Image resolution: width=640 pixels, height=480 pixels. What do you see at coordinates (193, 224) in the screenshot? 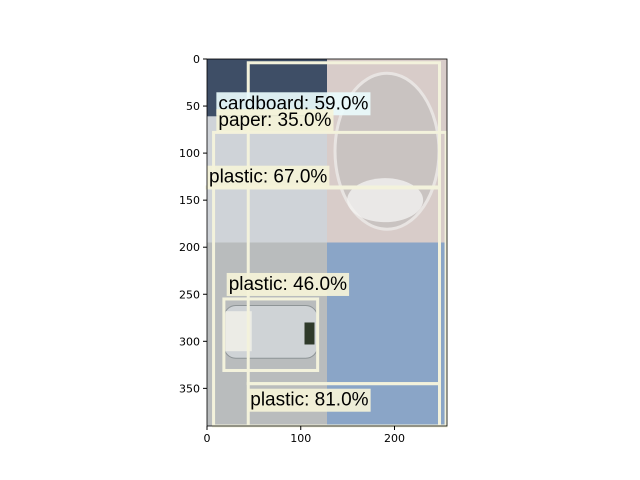
I see `y-axis: 0 50 100 150 200 250 300 350` at bounding box center [193, 224].